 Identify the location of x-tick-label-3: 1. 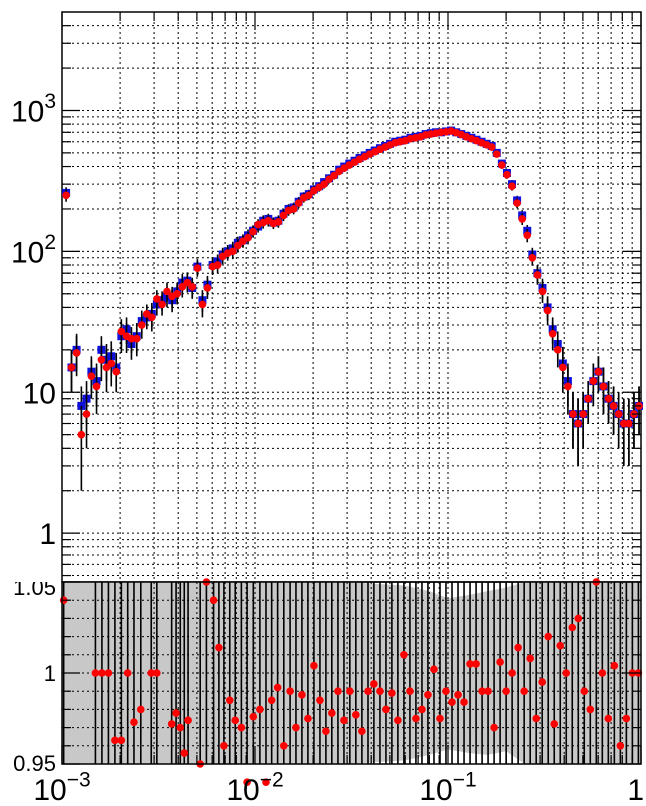
(635, 790).